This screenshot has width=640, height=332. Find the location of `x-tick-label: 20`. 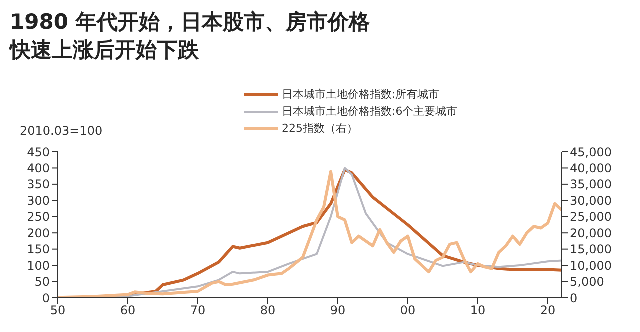

x-tick-label: 20 is located at coordinates (548, 311).